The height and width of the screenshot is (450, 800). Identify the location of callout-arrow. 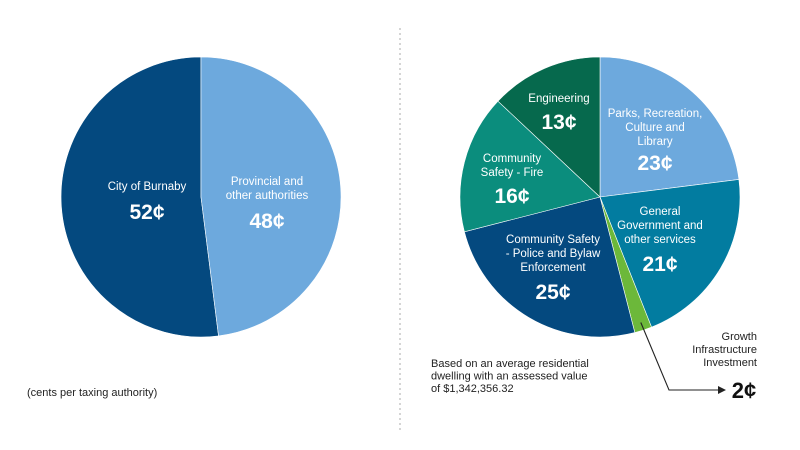
(722, 390).